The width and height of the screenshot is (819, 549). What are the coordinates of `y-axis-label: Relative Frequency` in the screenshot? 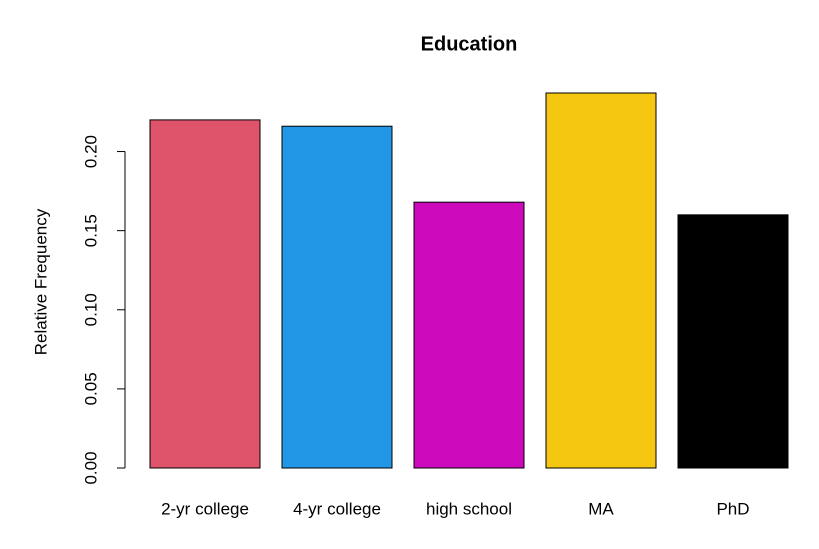 It's located at (40, 281).